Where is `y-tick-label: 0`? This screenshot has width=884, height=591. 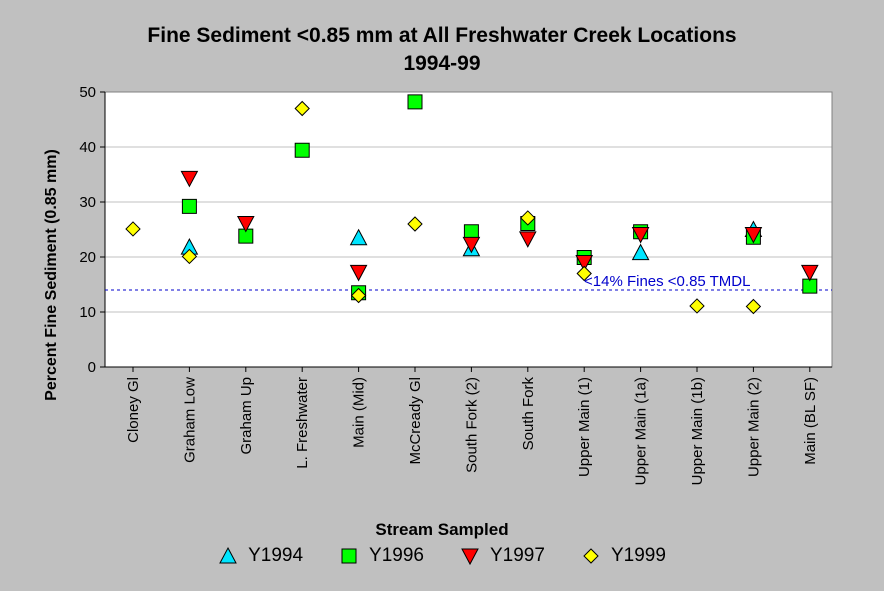
y-tick-label: 0 is located at coordinates (92, 367).